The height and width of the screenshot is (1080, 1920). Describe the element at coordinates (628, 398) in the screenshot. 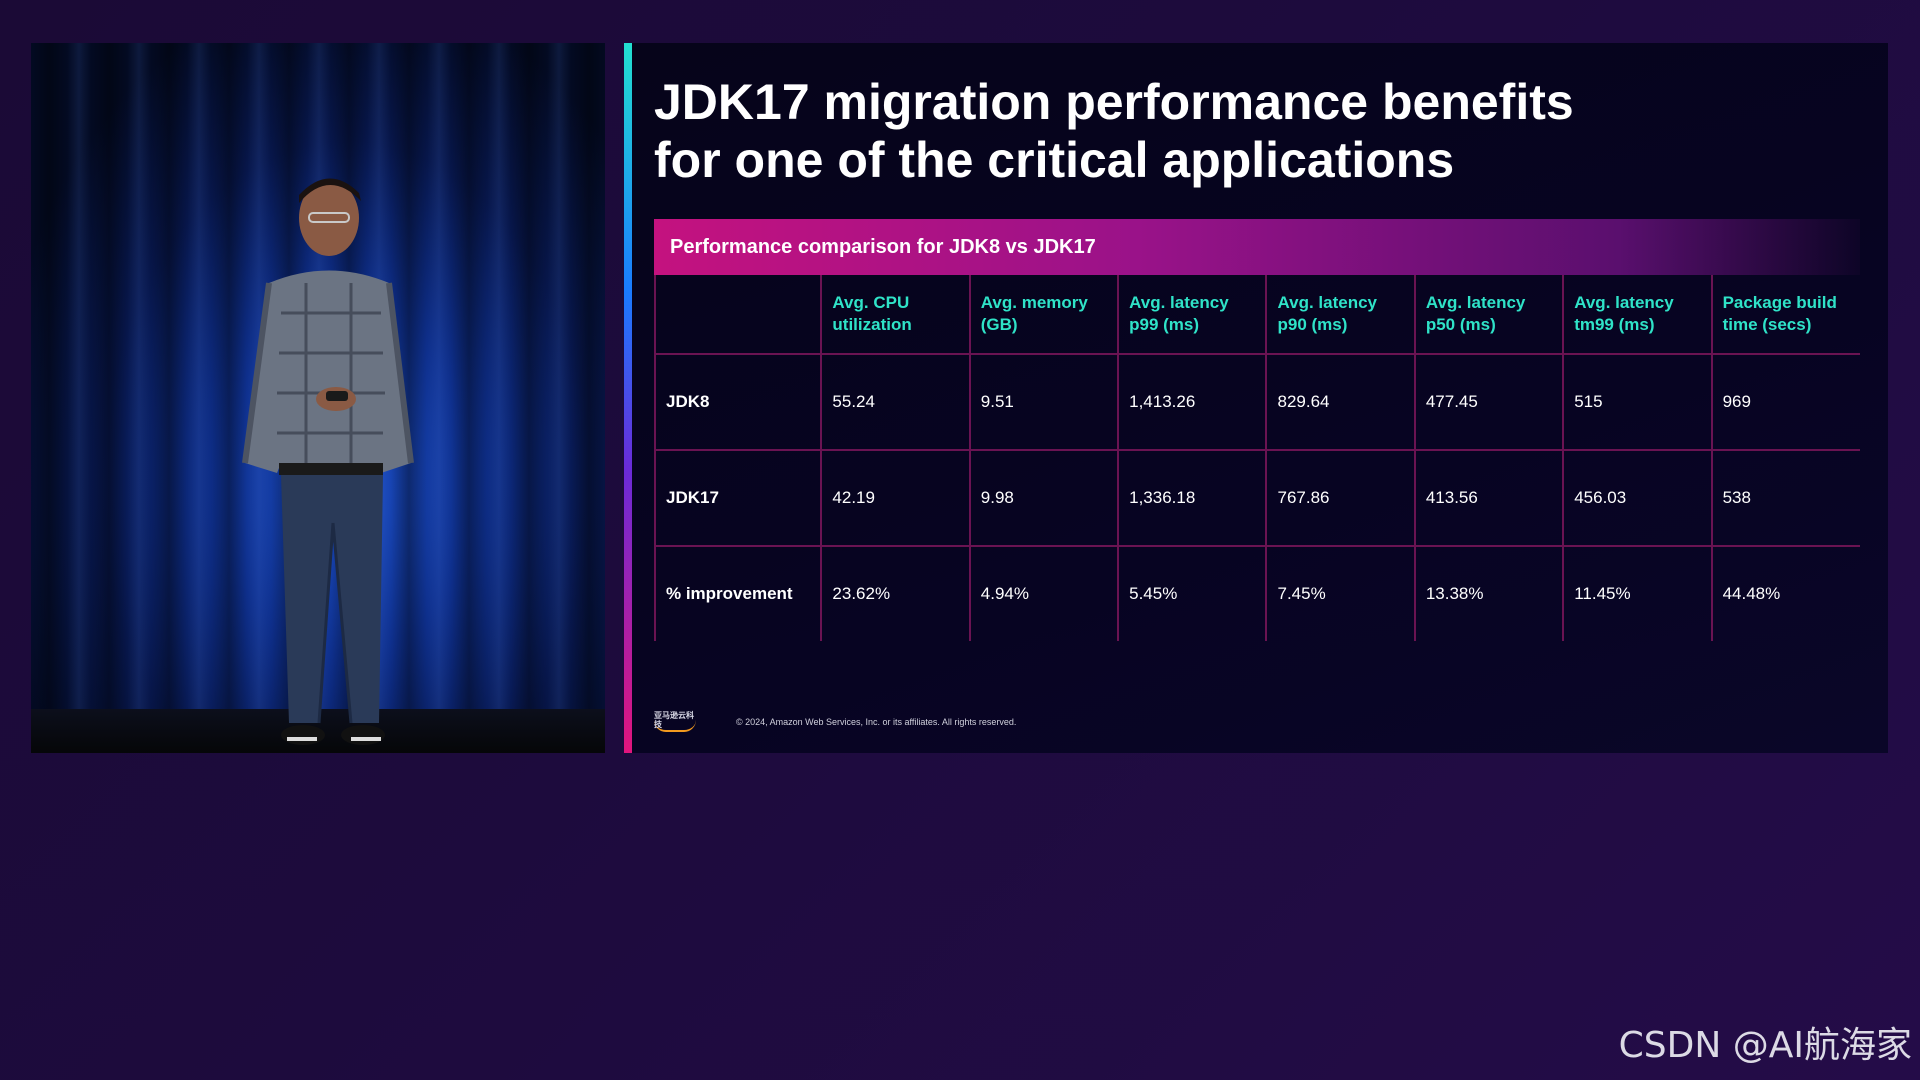

I see `slide-accent-bar` at that location.